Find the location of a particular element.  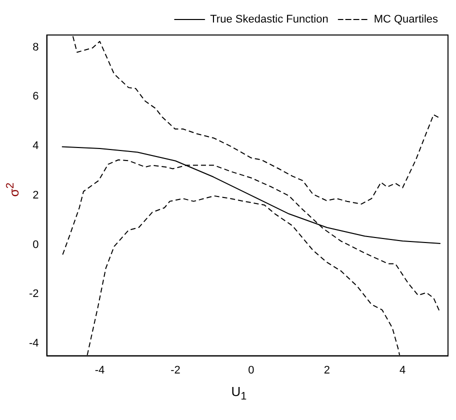

legend-label: MC Quartiles is located at coordinates (406, 20).